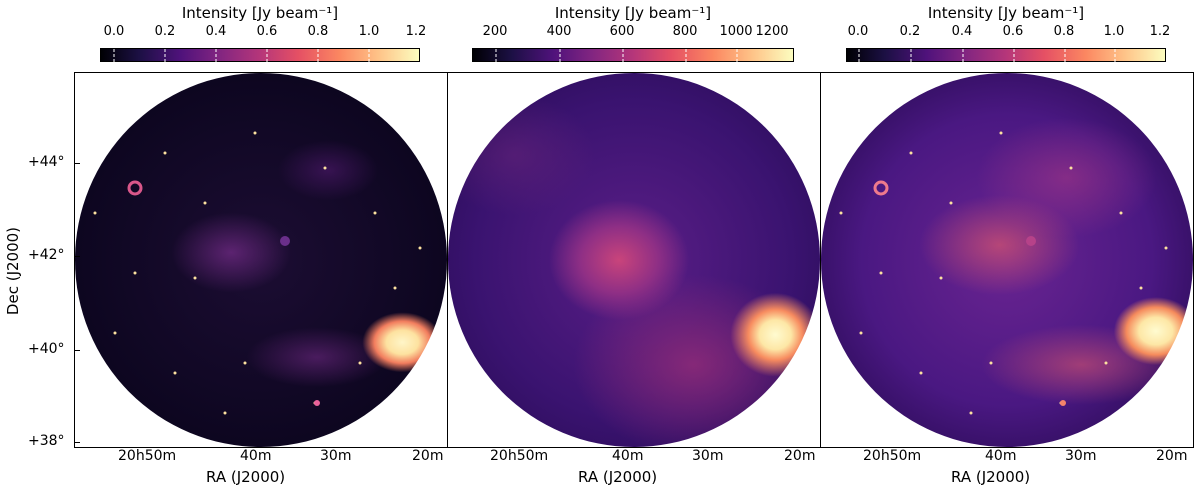  I want to click on colorbar-tick-label: 800, so click(685, 31).